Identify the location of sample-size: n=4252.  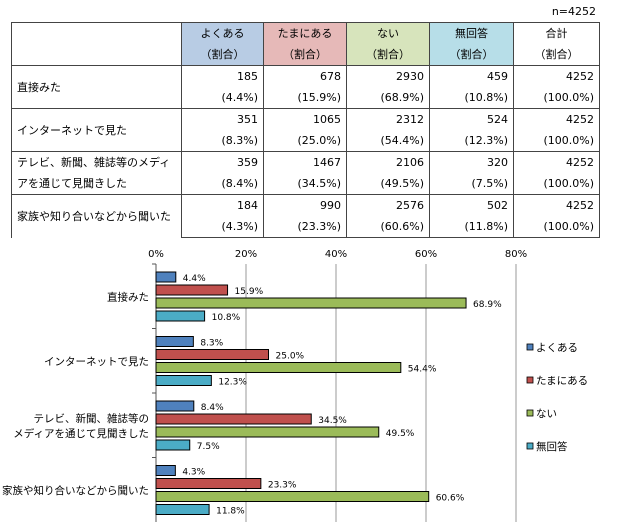
(573, 11).